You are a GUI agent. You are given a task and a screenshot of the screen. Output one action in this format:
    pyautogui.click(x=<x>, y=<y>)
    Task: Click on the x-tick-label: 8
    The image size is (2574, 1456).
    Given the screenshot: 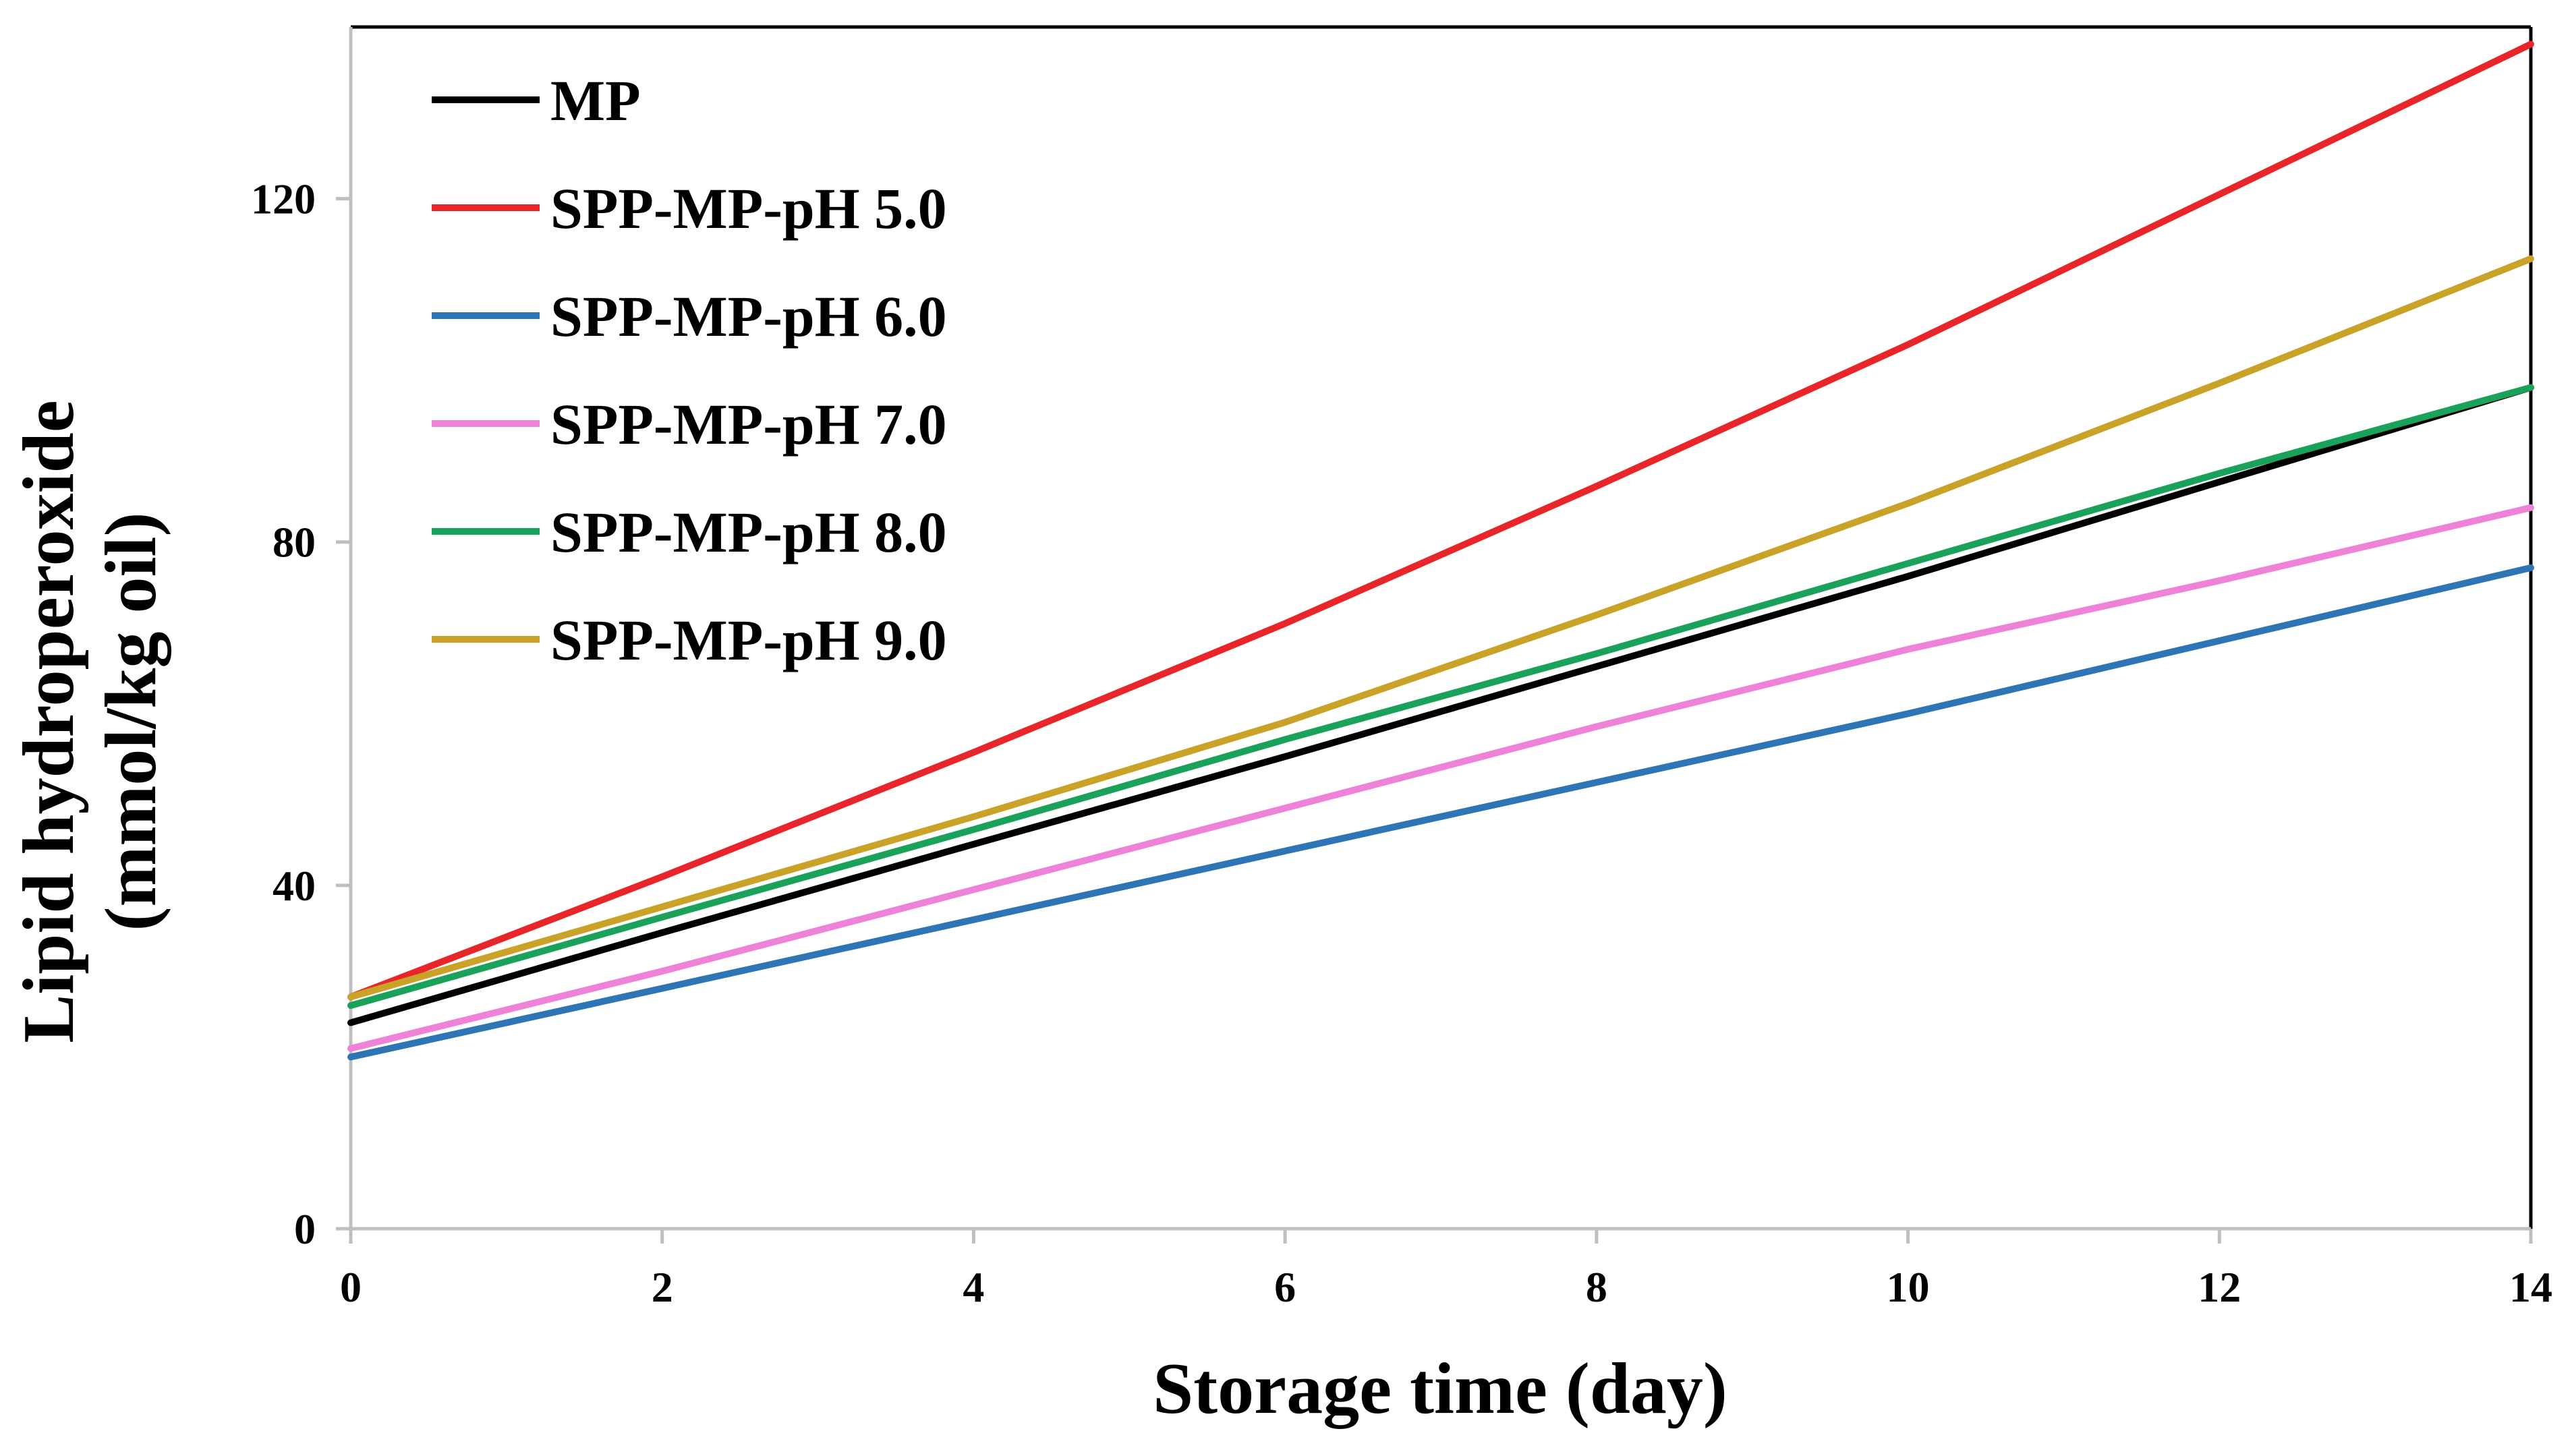 What is the action you would take?
    pyautogui.click(x=1596, y=1287)
    